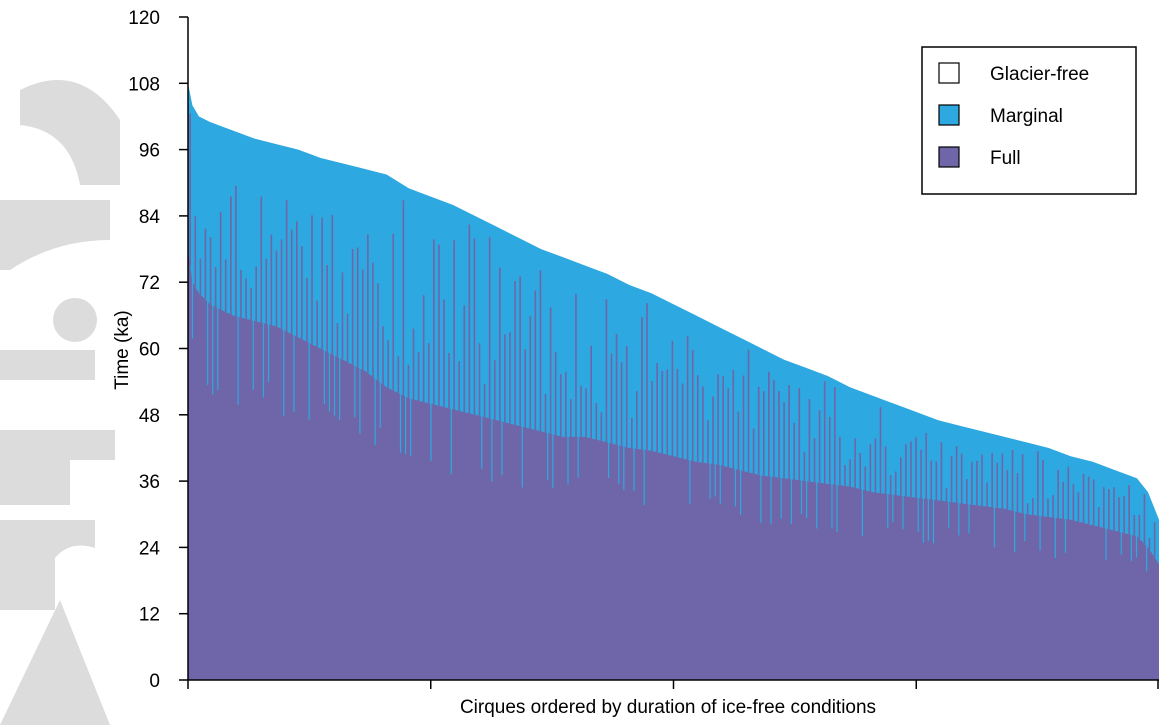 This screenshot has width=1159, height=725. What do you see at coordinates (154, 681) in the screenshot?
I see `y-tick-label: 0` at bounding box center [154, 681].